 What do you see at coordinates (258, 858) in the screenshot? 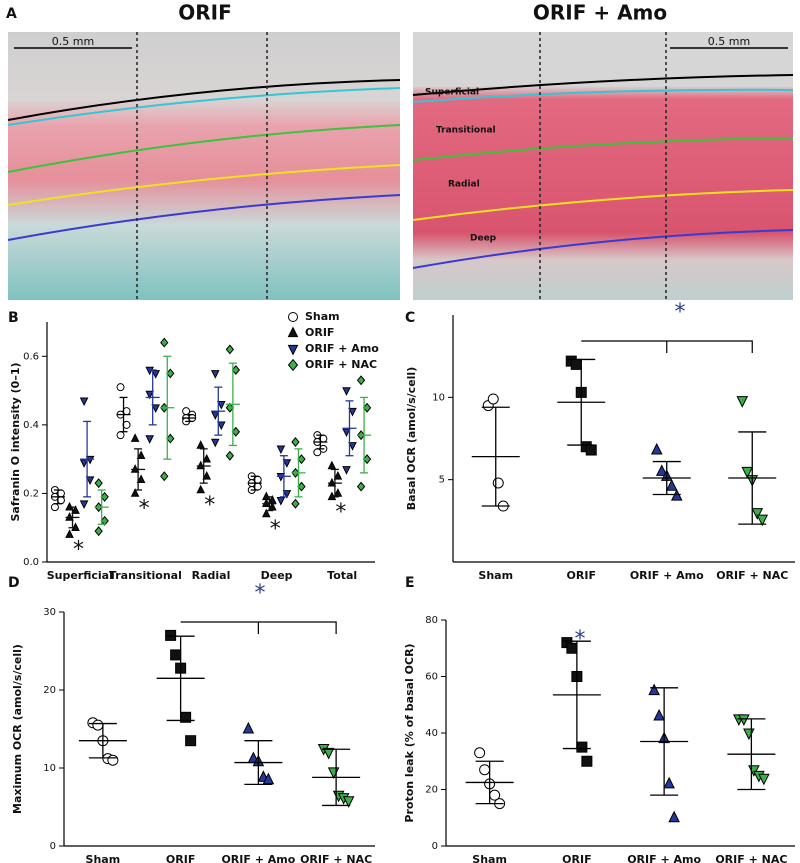
I see `x-tick-label: ORIF + Amo` at bounding box center [258, 858].